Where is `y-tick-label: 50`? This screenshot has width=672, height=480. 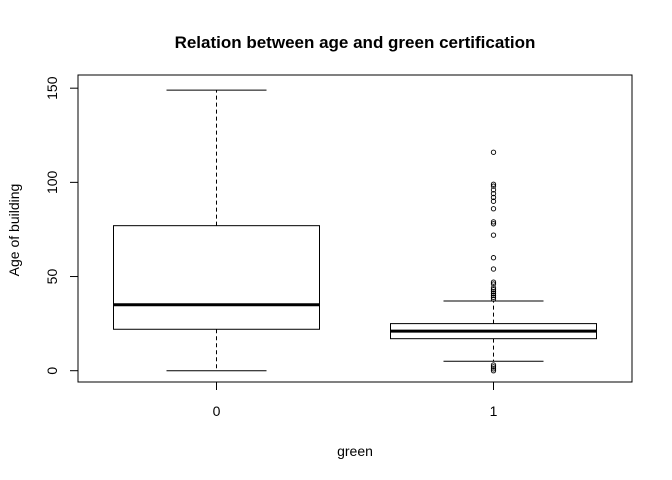 y-tick-label: 50 is located at coordinates (52, 277).